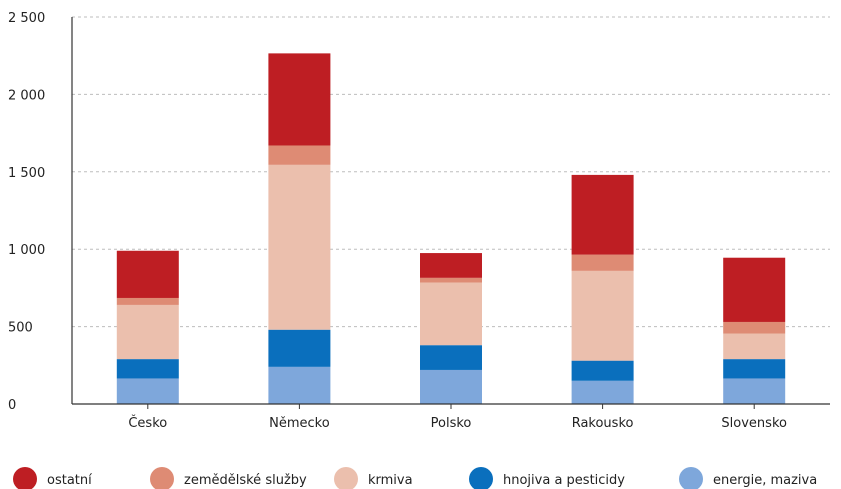 This screenshot has width=841, height=489. Describe the element at coordinates (147, 301) in the screenshot. I see `bar-cesko-zemedelske-sluzby` at that location.